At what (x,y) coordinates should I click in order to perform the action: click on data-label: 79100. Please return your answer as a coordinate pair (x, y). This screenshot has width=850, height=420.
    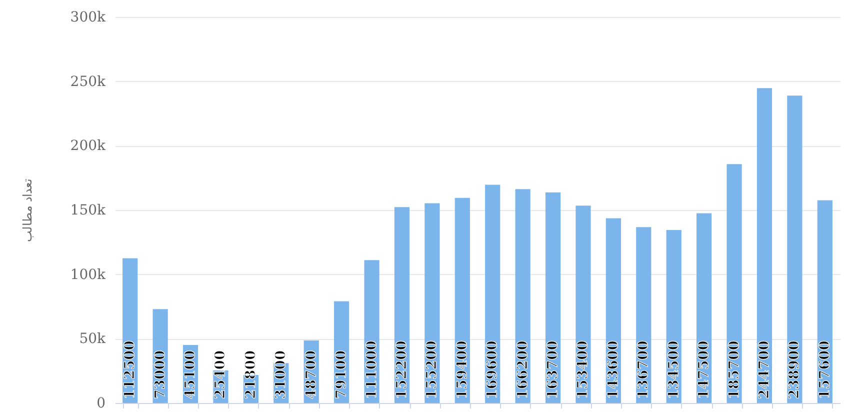
    Looking at the image, I should click on (342, 374).